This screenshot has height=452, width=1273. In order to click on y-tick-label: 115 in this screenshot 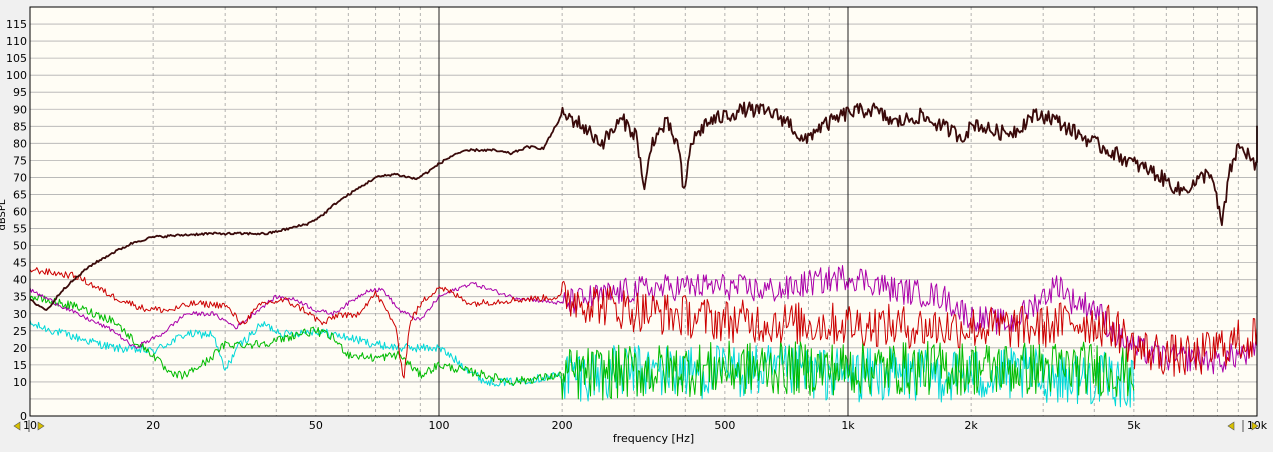, I will do `click(16, 24)`.